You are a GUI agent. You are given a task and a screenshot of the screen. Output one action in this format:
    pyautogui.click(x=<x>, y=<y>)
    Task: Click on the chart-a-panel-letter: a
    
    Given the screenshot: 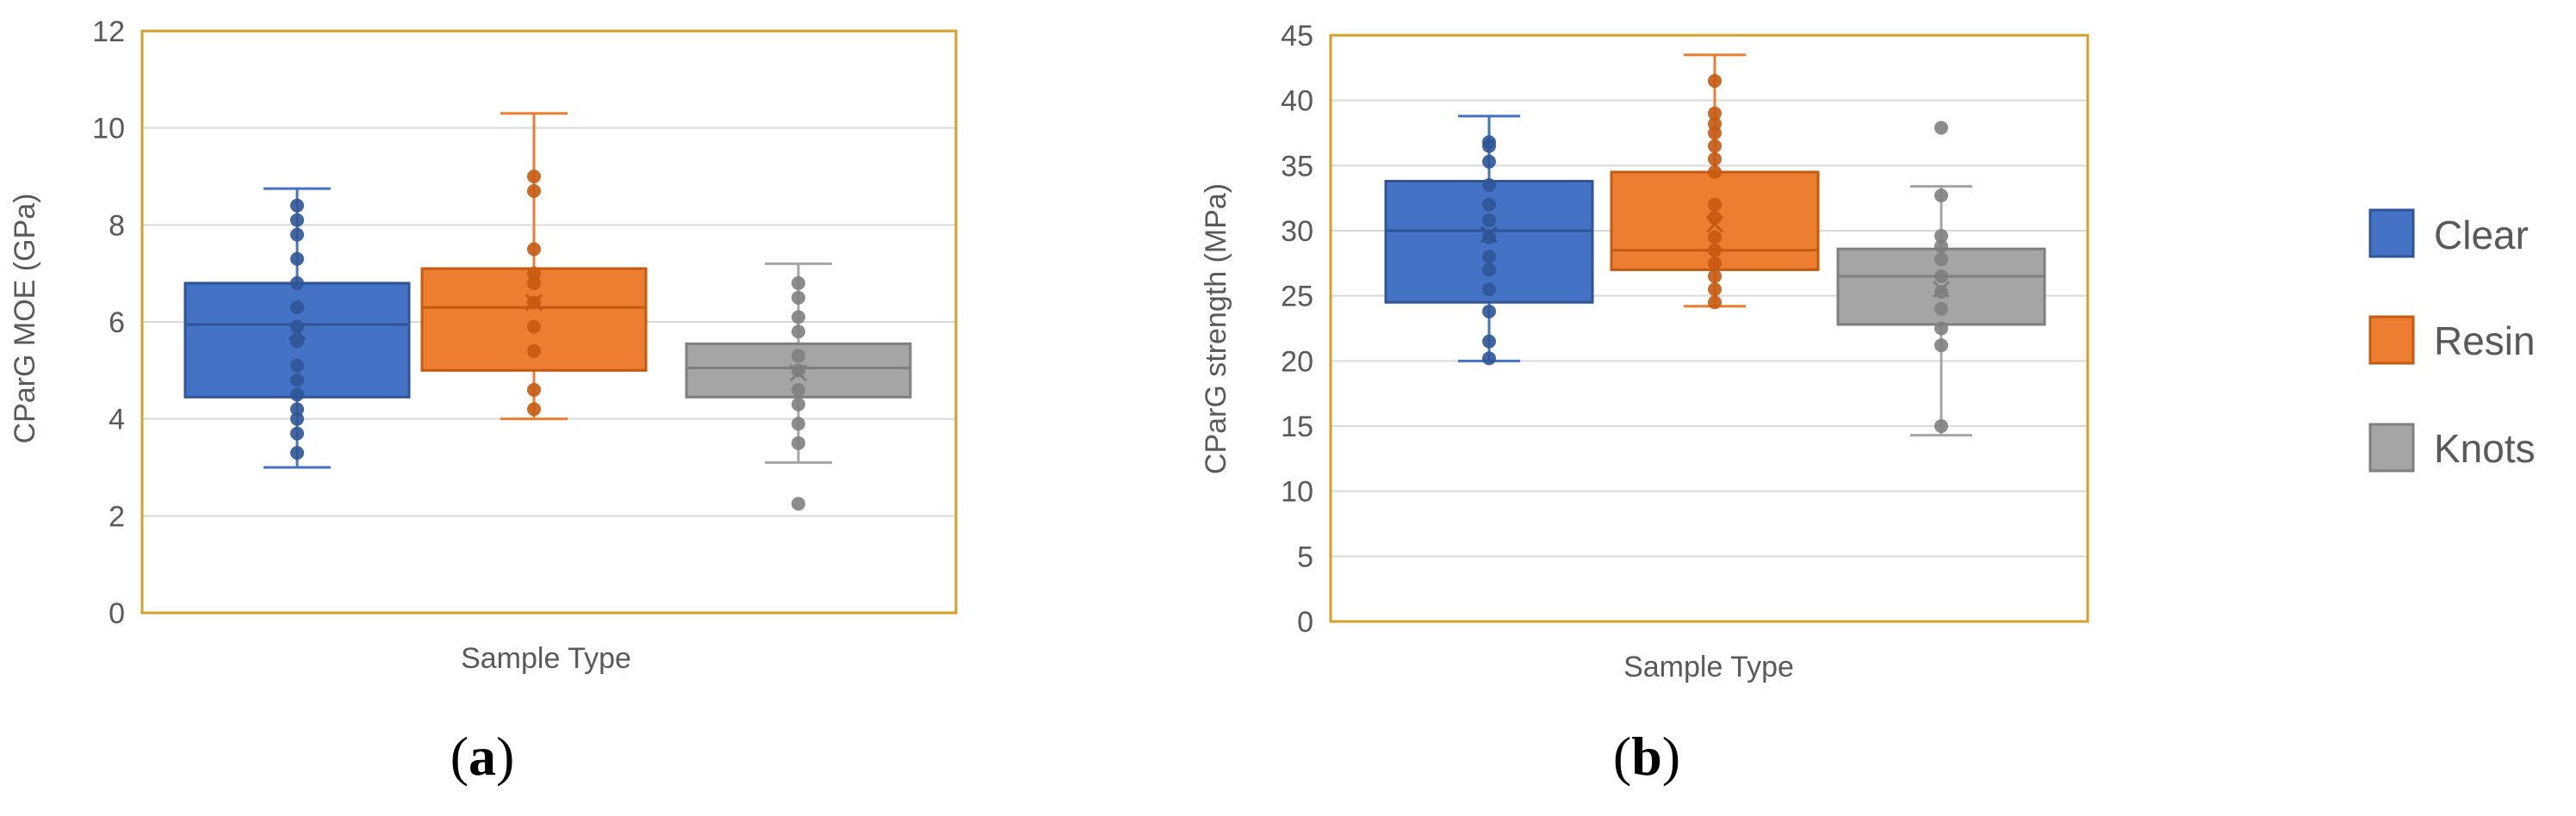 What is the action you would take?
    pyautogui.click(x=482, y=757)
    